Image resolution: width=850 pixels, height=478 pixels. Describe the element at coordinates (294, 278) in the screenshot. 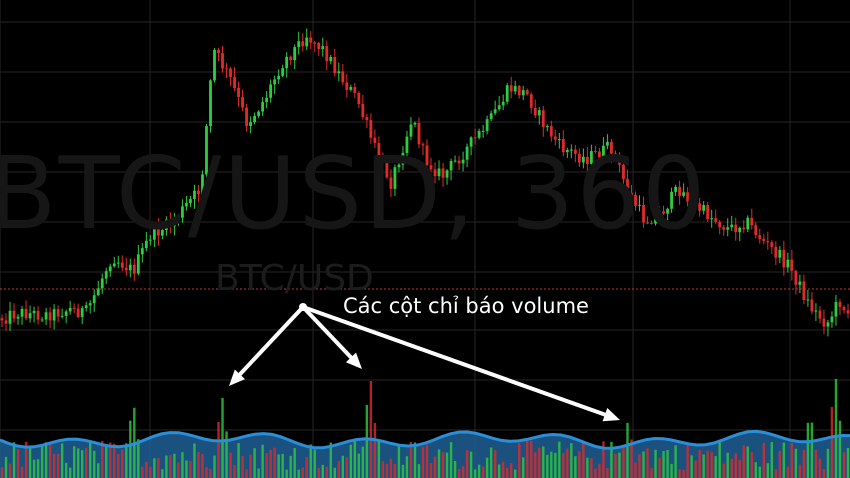

I see `watermark-symbol: BTC/USD` at that location.